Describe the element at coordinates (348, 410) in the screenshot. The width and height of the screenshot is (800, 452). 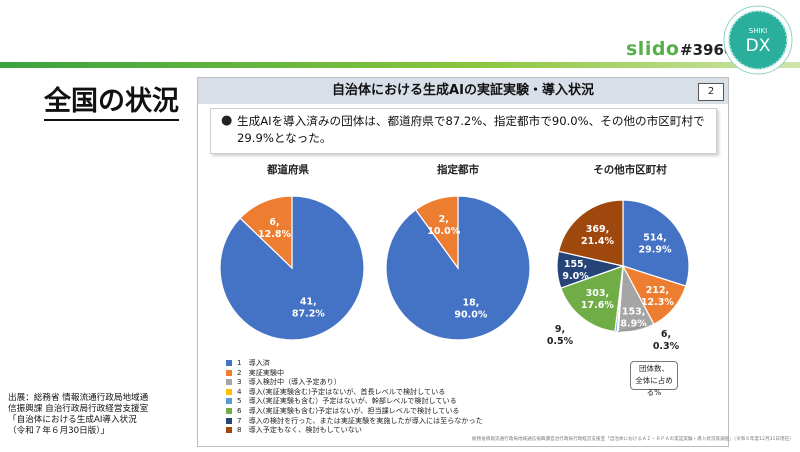
I see `legend-label: 6 導入(実証実験も含む)予定はないが、担当課レベルで検討している` at that location.